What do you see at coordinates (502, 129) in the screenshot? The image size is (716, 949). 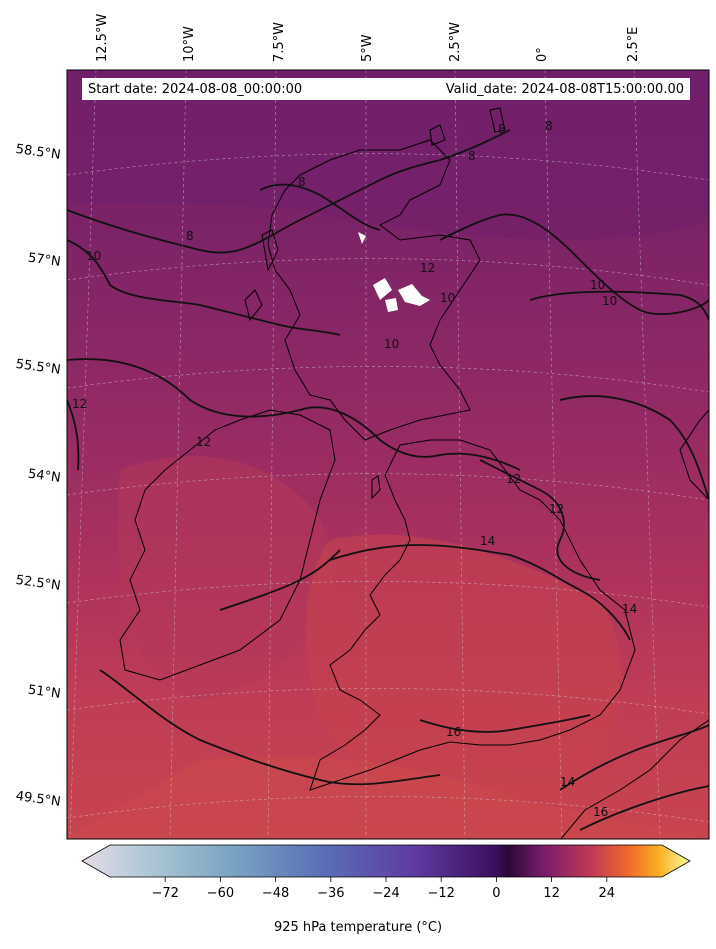 I see `contour-label-8d: 8` at bounding box center [502, 129].